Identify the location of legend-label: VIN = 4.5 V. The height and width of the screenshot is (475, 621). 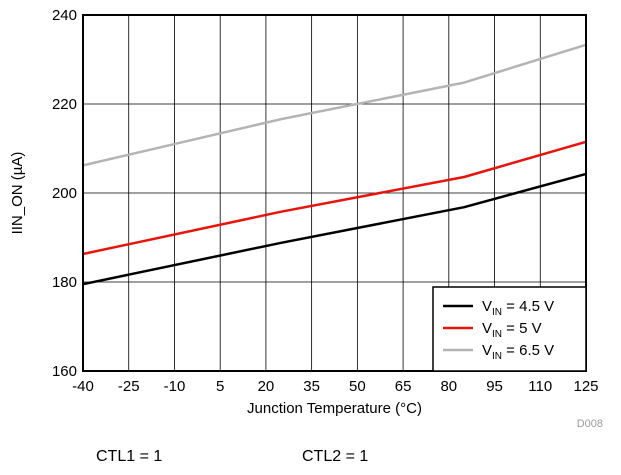
(518, 308).